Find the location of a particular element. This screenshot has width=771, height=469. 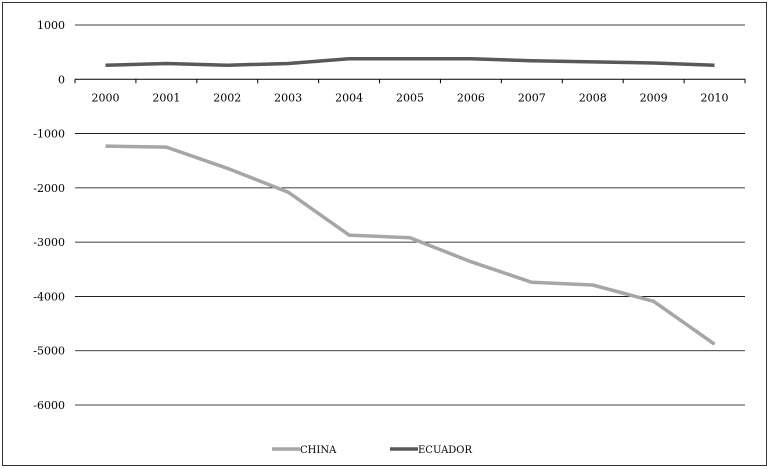

y-tick-label: 1000 is located at coordinates (51, 25).